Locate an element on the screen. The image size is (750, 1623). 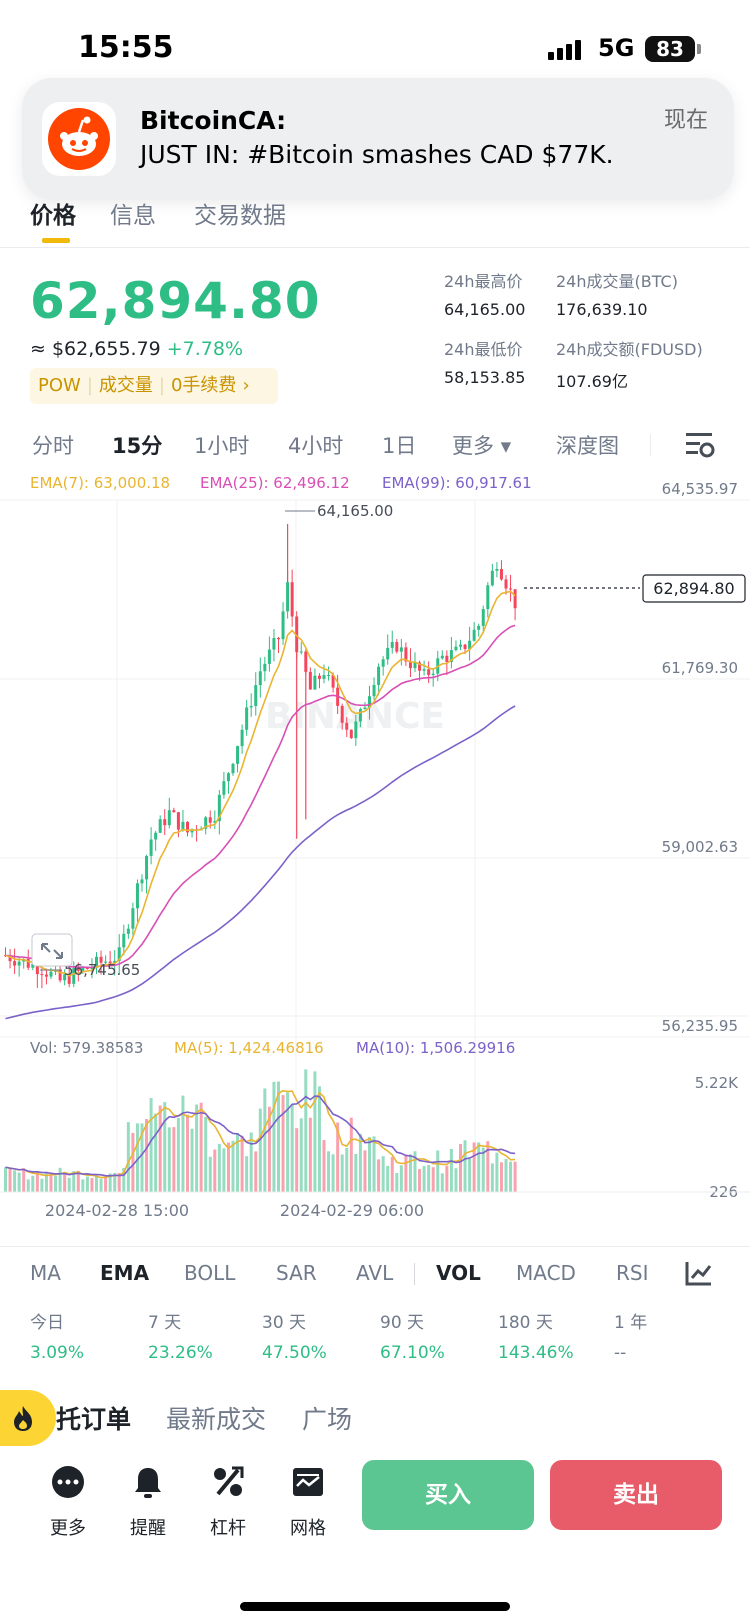
tab-order-book: 托订单 is located at coordinates (94, 1419).